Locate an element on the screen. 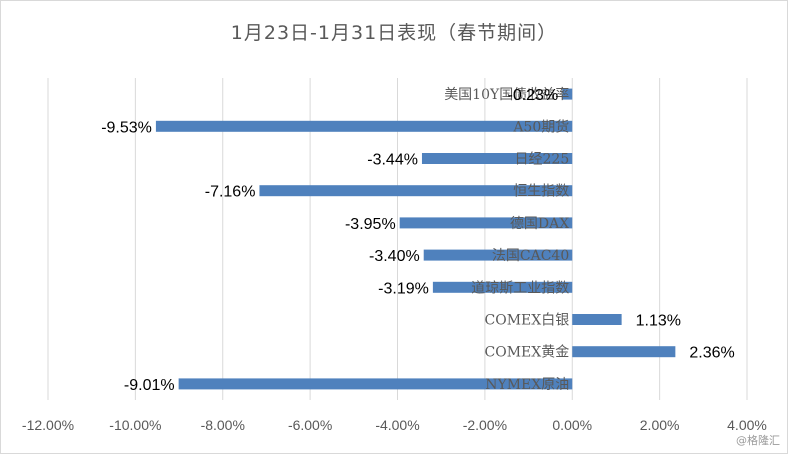  data-label: -9.53% is located at coordinates (126, 127).